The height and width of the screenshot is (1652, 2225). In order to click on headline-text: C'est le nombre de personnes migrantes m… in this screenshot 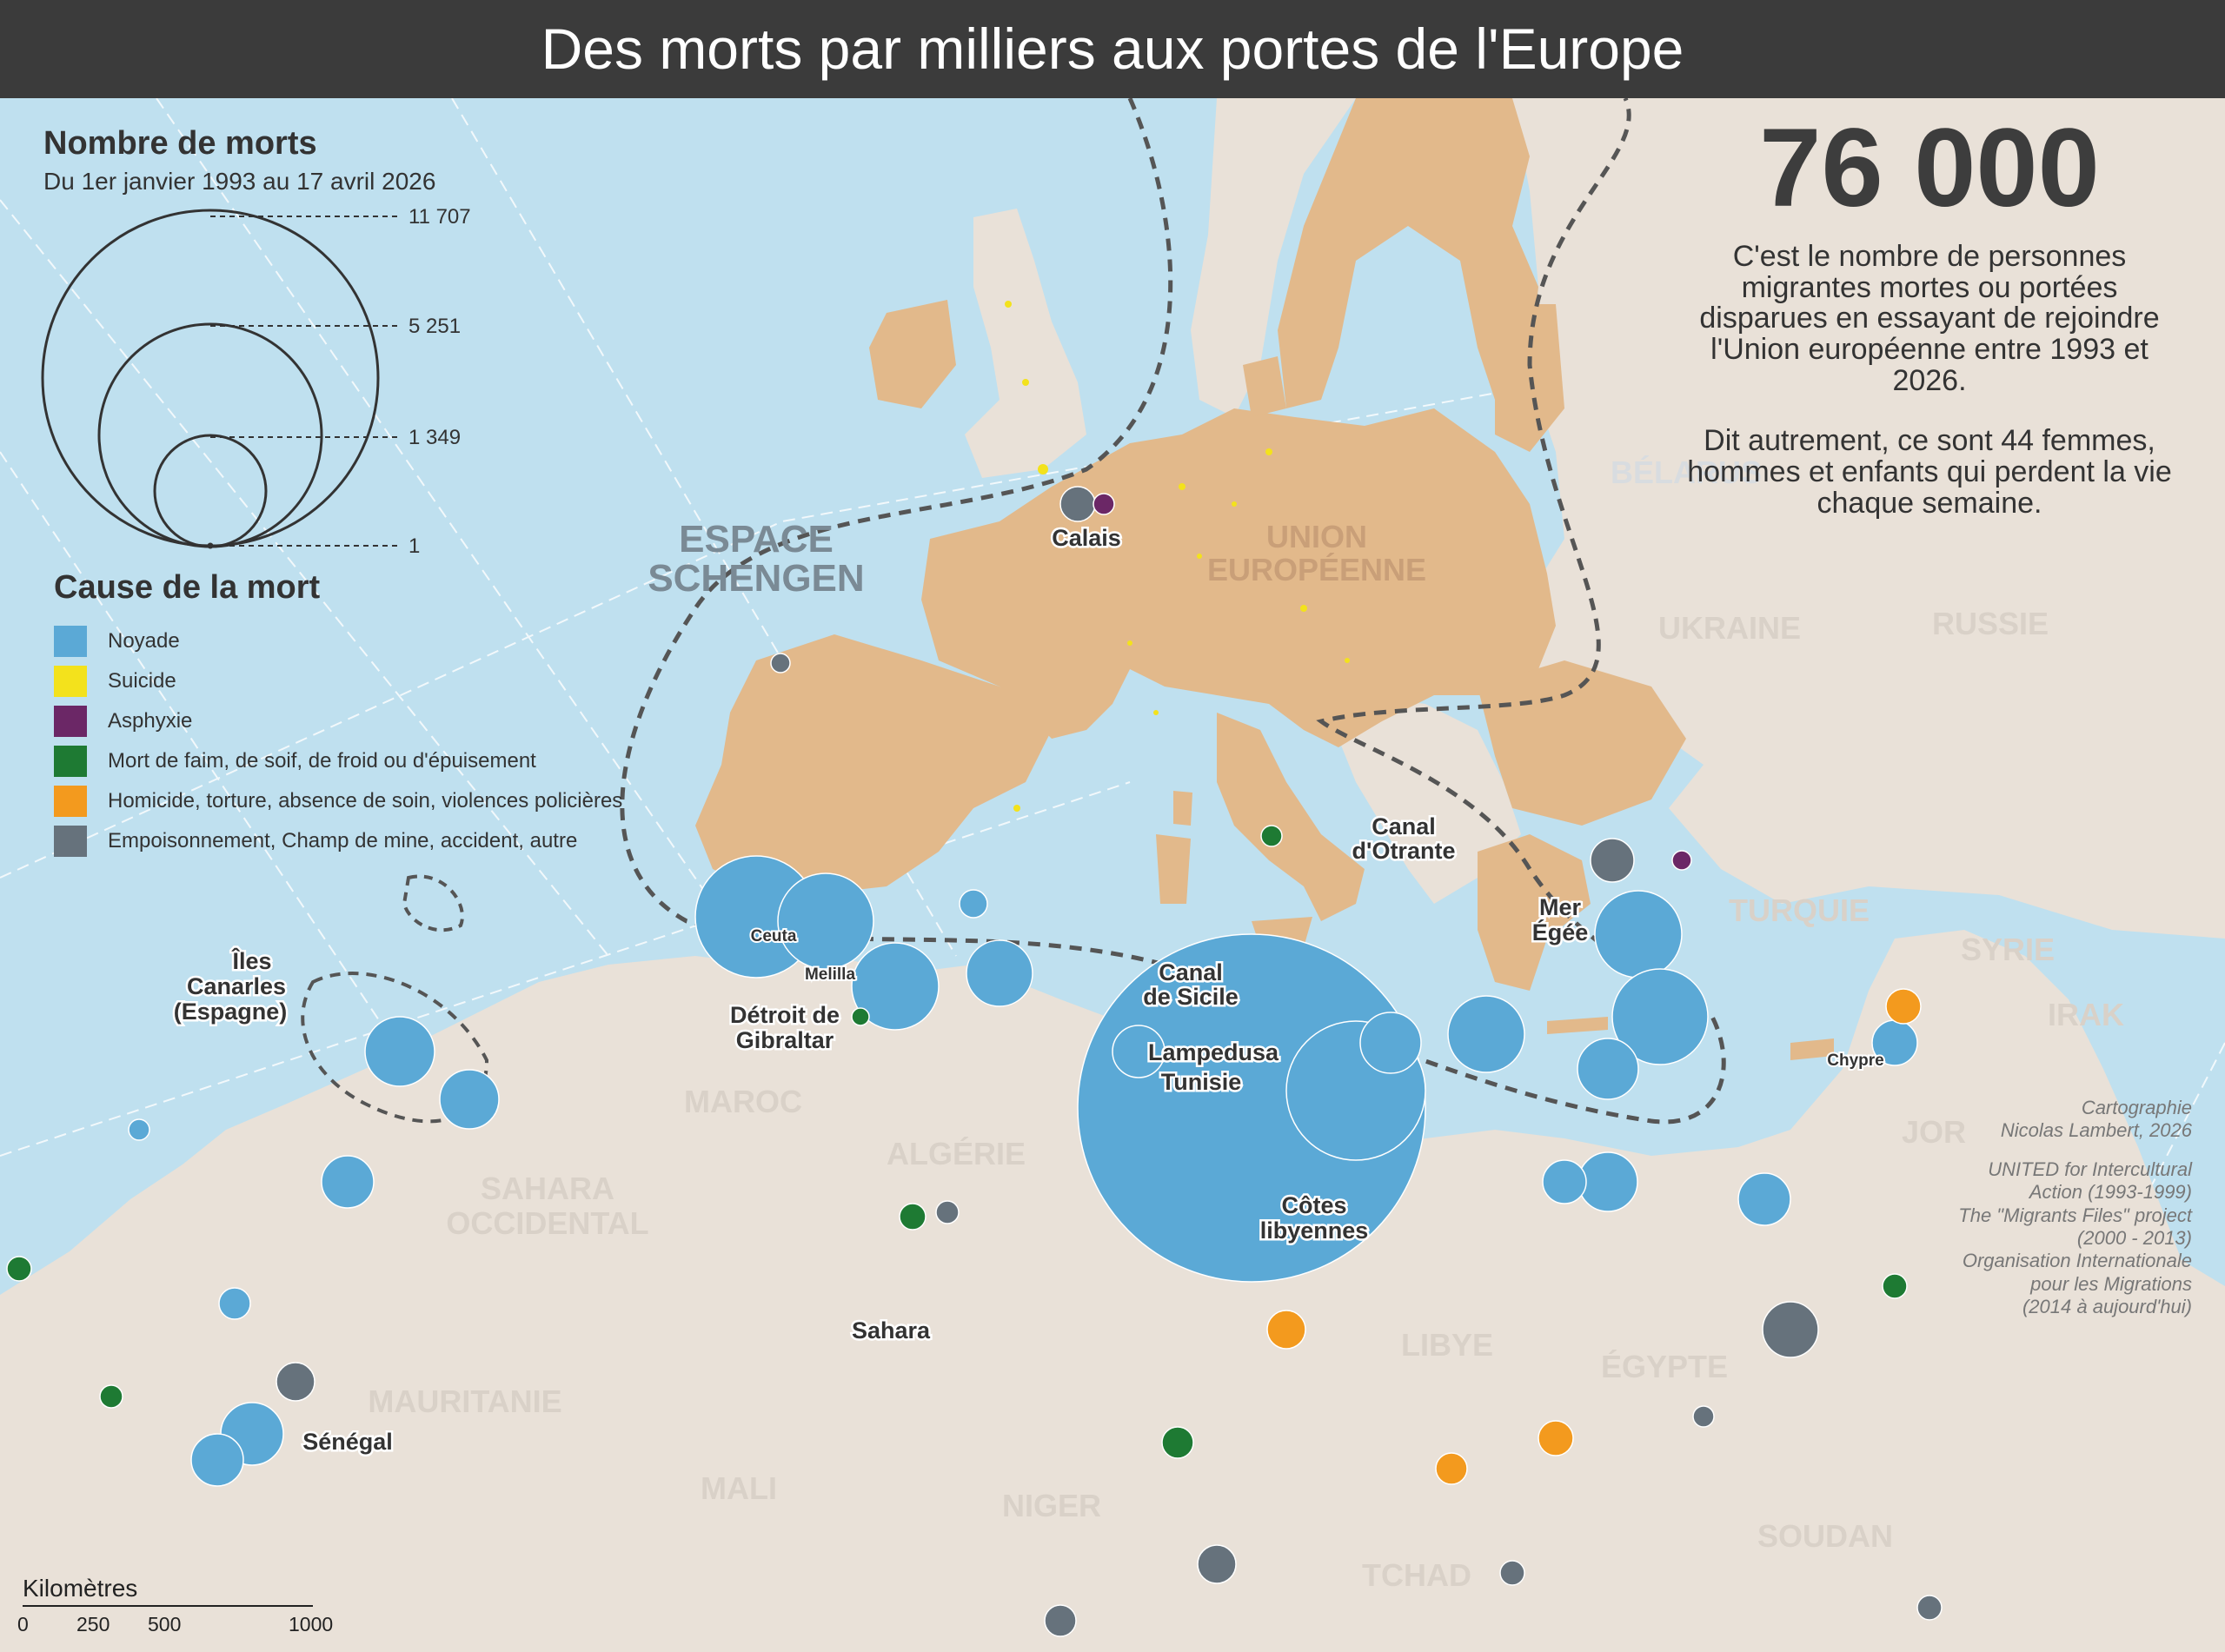, I will do `click(1930, 394)`.